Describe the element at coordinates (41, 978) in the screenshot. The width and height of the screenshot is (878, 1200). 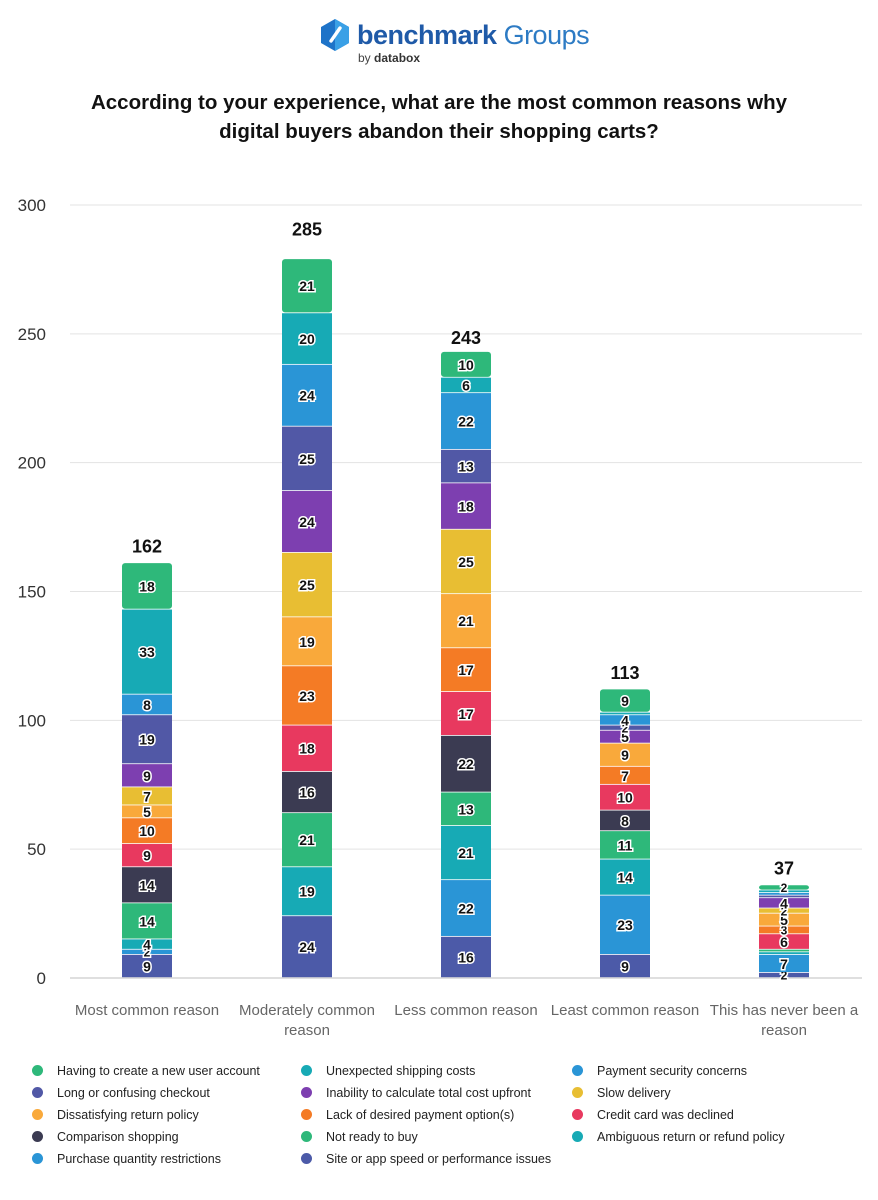
I see `y-tick-label: 0` at that location.